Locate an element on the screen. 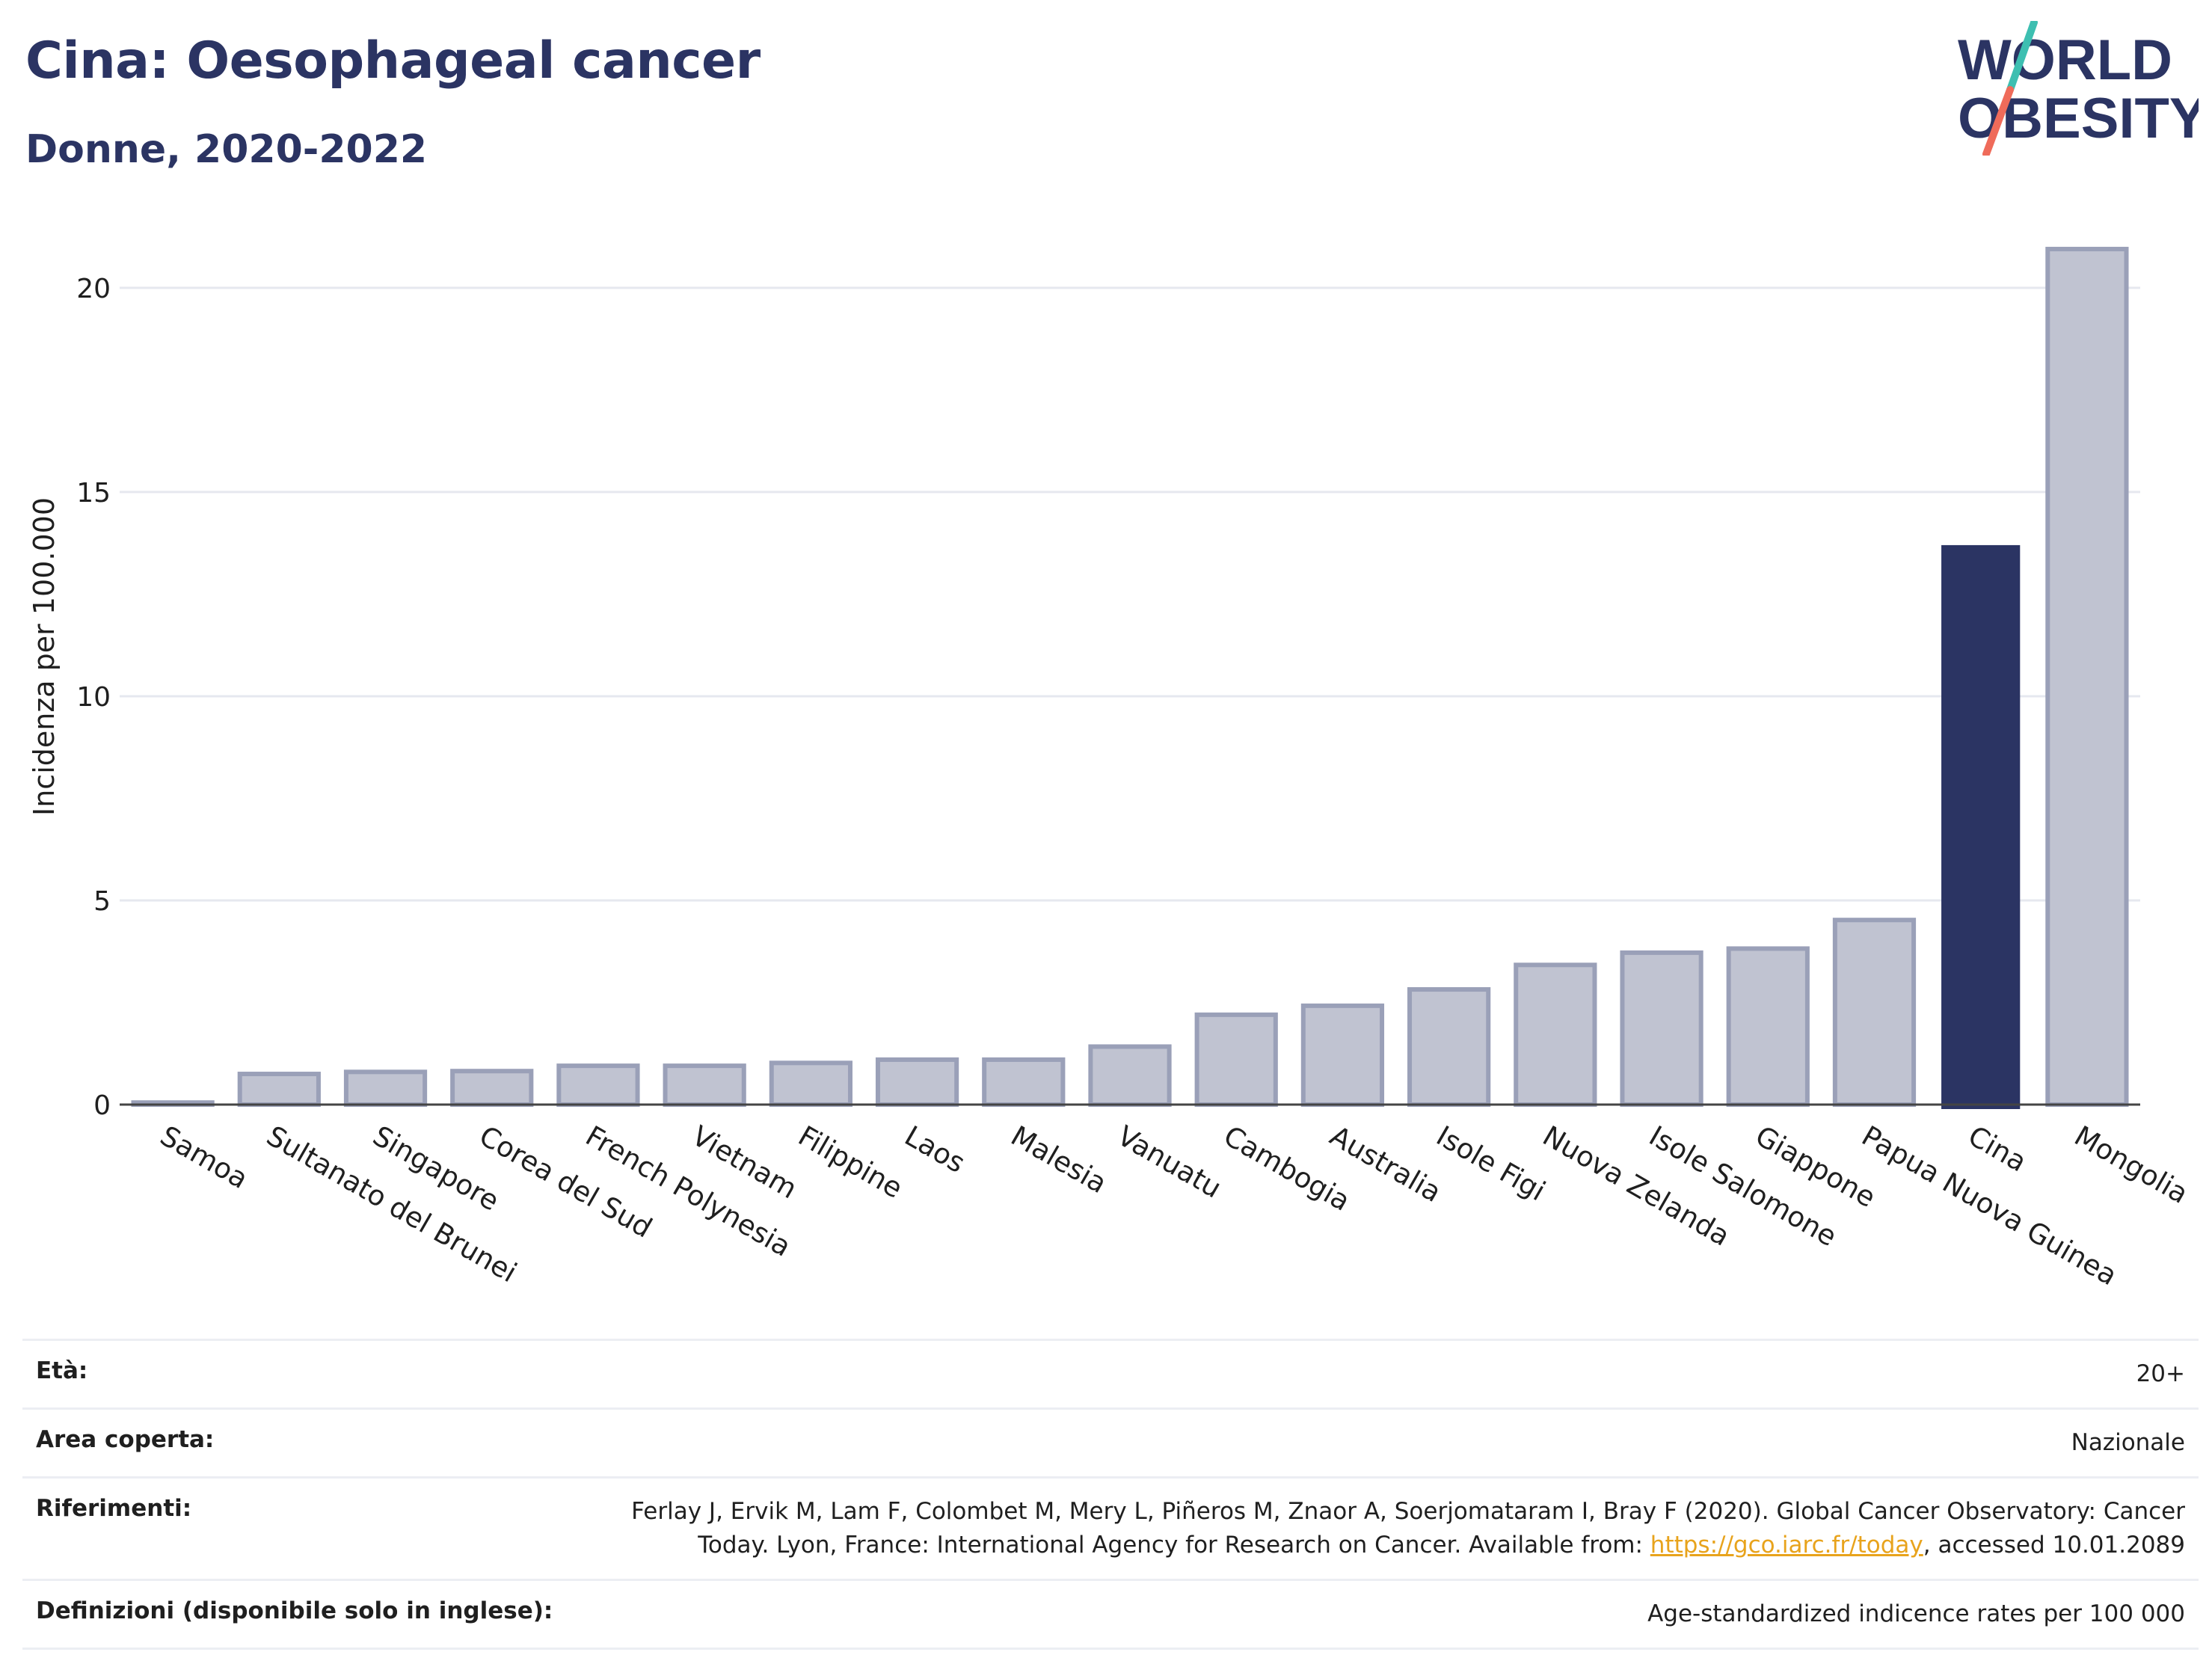  y-tick-label: 15 is located at coordinates (93, 493).